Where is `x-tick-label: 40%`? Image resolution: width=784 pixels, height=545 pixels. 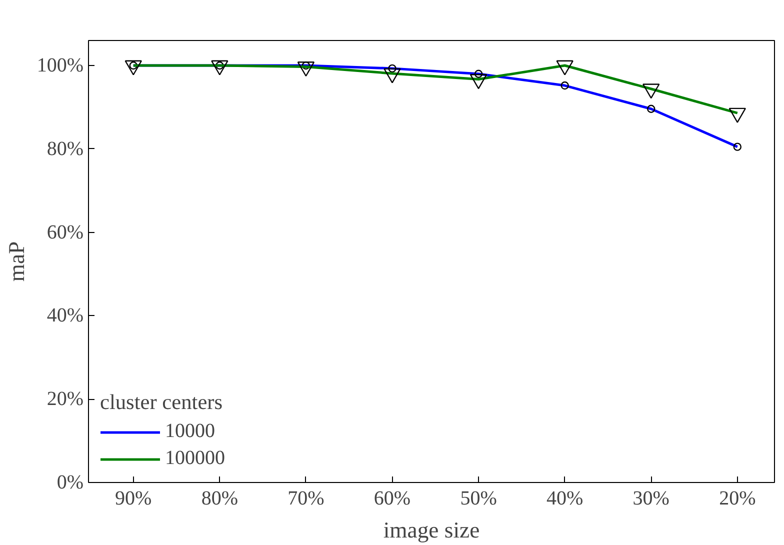 x-tick-label: 40% is located at coordinates (565, 499).